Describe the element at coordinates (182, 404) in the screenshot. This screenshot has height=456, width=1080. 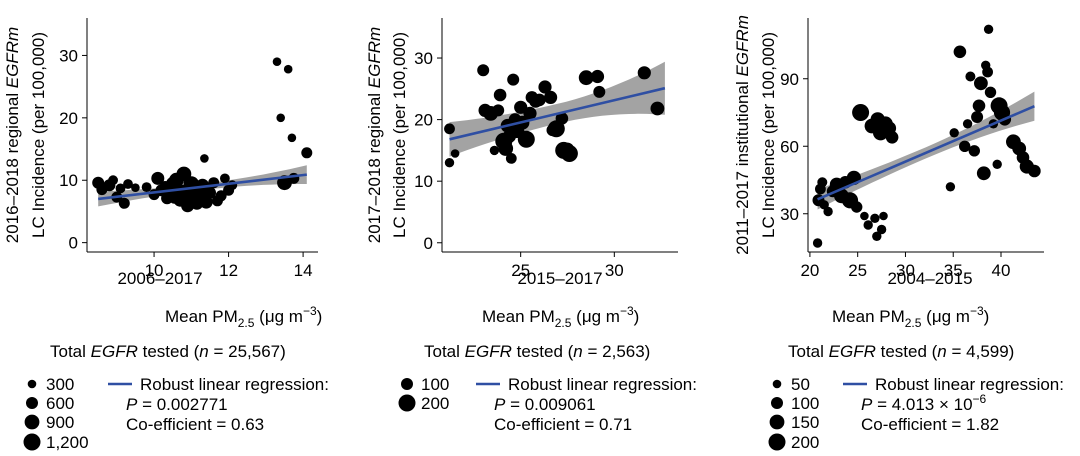
I see `regression-legend-p-value: = 0.002771` at that location.